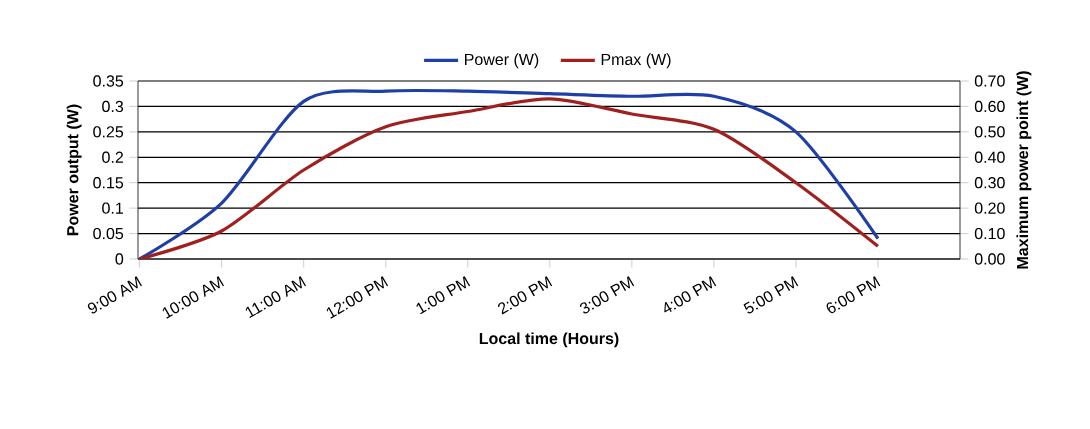  Describe the element at coordinates (108, 233) in the screenshot. I see `y-tick-label: 0.05` at that location.